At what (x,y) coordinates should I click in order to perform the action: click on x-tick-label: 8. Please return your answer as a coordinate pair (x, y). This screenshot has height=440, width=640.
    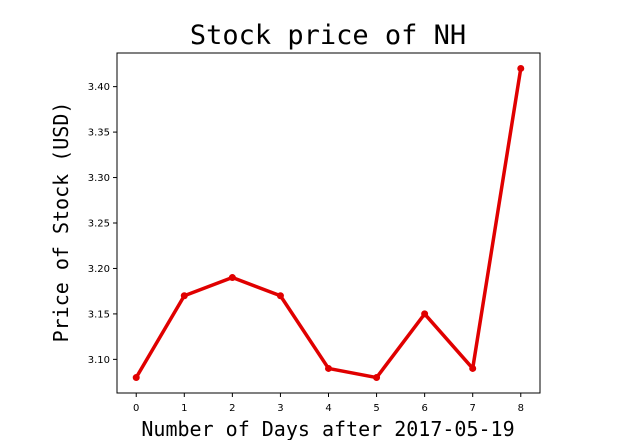
    Looking at the image, I should click on (521, 408).